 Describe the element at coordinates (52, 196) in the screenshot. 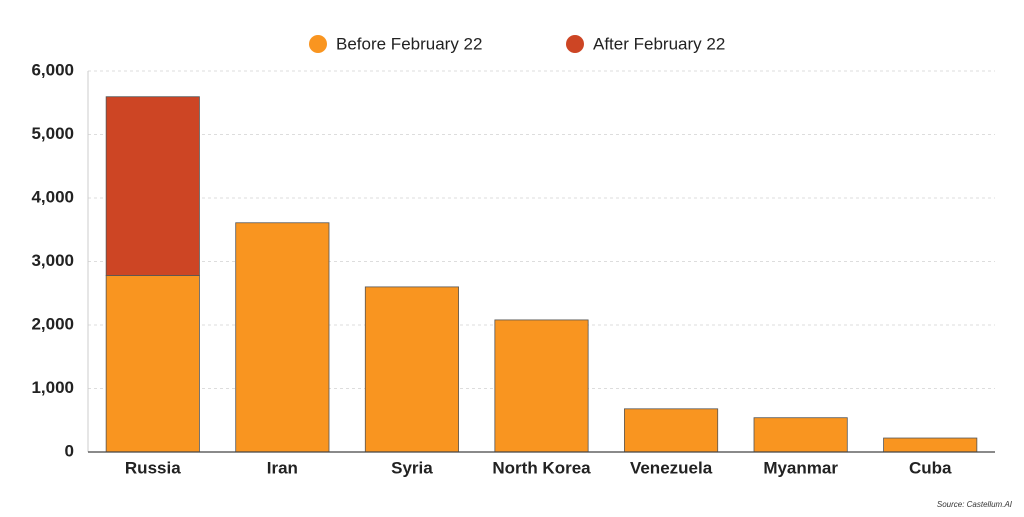

I see `y-tick-label: 4,000` at that location.